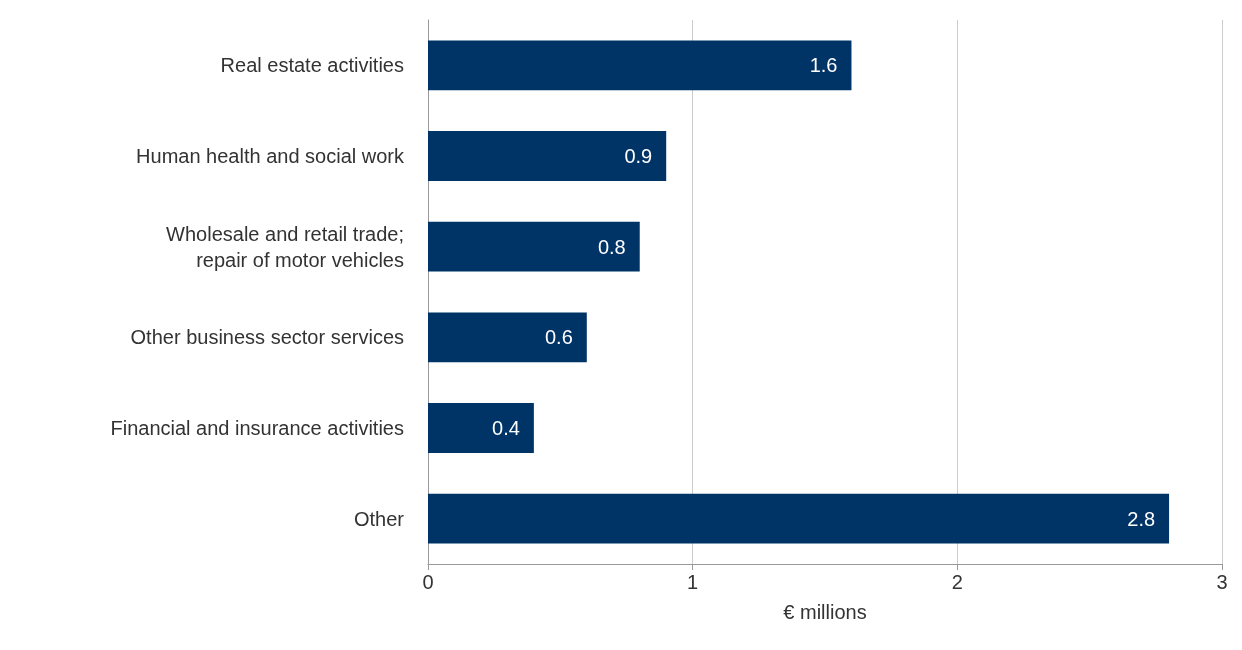 This screenshot has height=650, width=1242. I want to click on data-label: 0.4, so click(506, 428).